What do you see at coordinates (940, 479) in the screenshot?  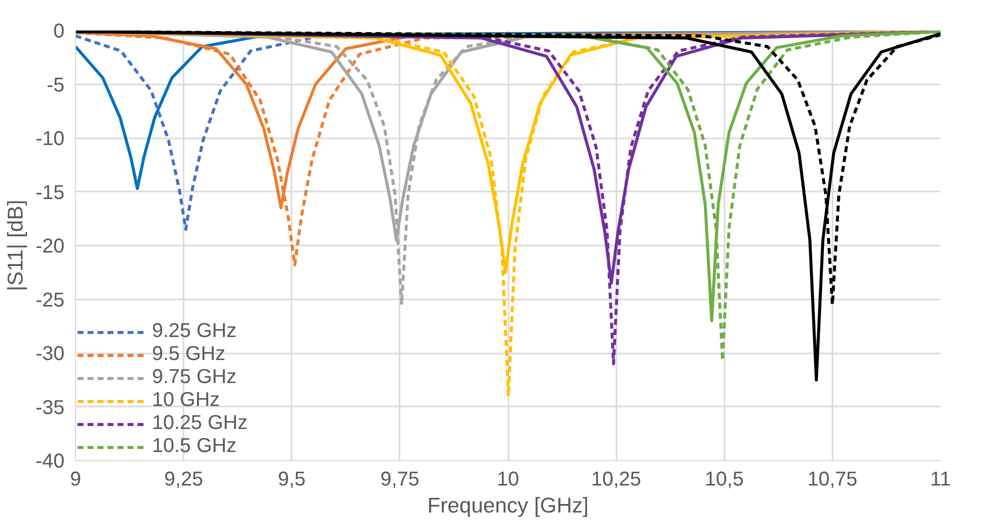 I see `x-tick-label: 11` at bounding box center [940, 479].